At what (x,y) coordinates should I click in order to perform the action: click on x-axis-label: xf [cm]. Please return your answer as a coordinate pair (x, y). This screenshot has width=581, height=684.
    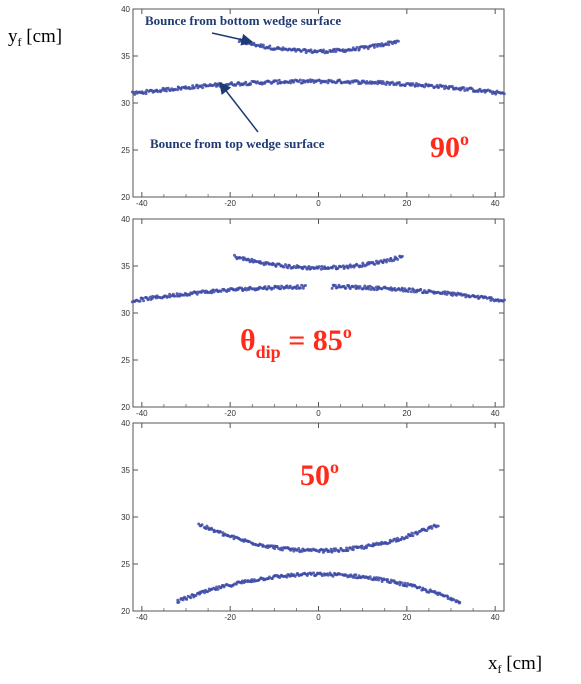
    Looking at the image, I should click on (515, 664).